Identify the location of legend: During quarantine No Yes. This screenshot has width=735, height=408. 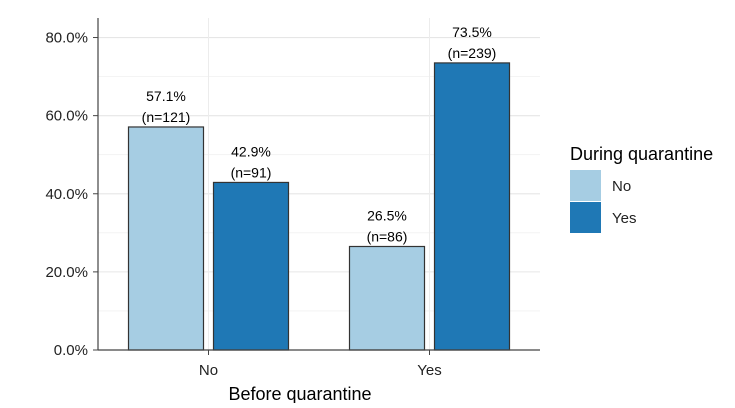
(641, 188).